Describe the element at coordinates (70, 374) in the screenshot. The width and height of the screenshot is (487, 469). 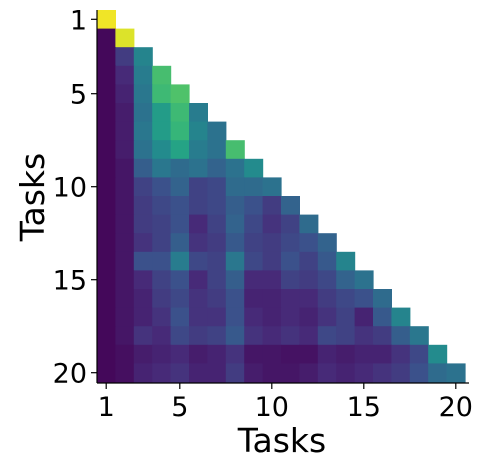
I see `y-tick-label-20: 20` at that location.